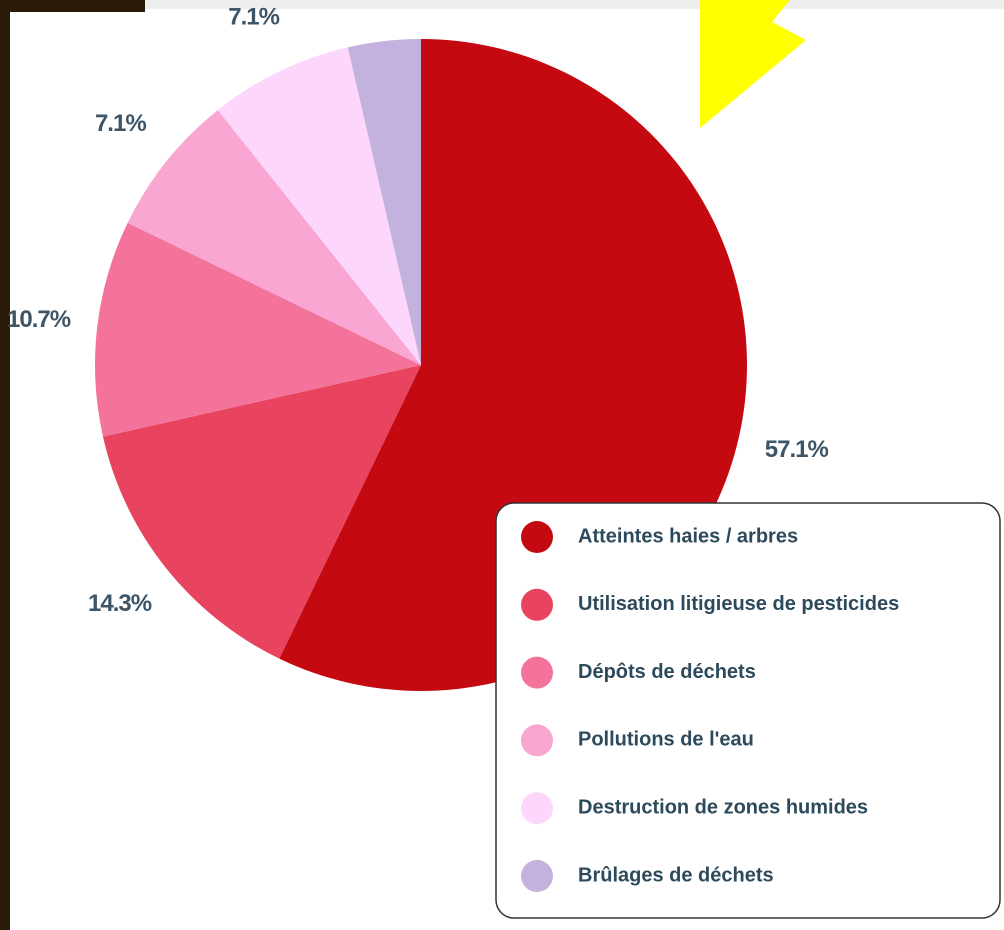 This screenshot has height=930, width=1004. Describe the element at coordinates (667, 672) in the screenshot. I see `legend-label: Dépôts de déchets` at that location.